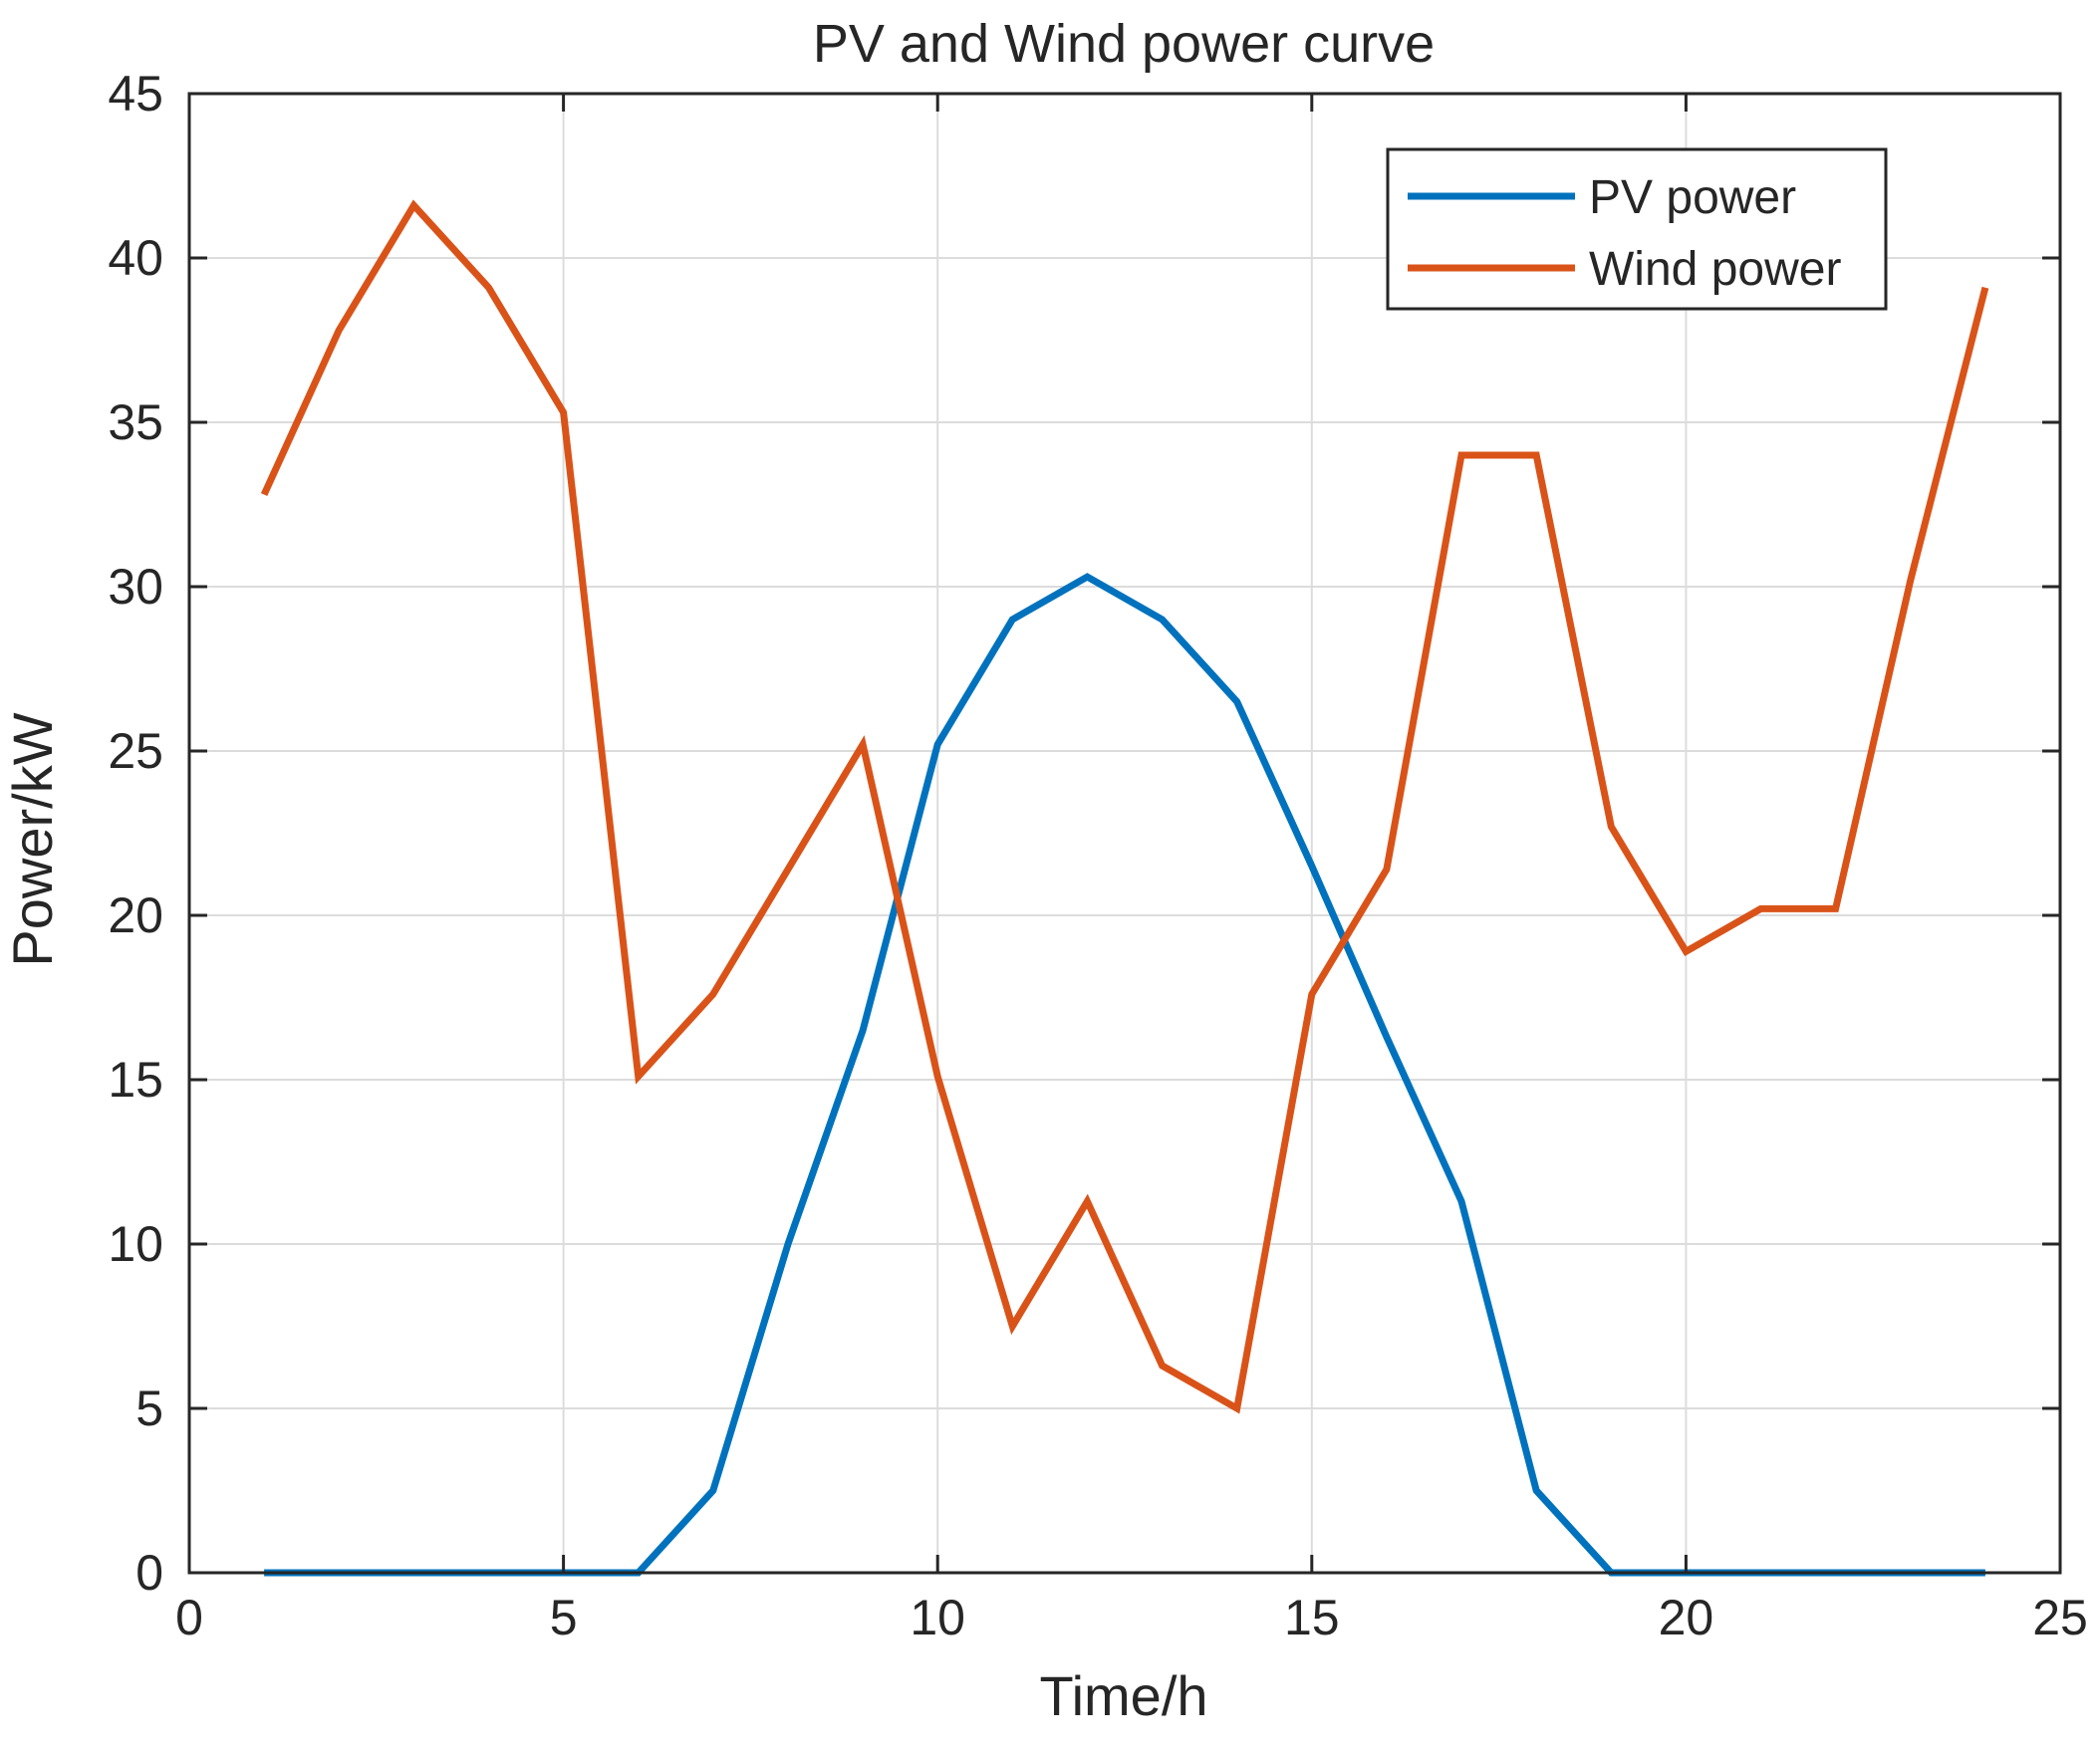 The image size is (2100, 1757). Describe the element at coordinates (937, 1617) in the screenshot. I see `x-tick-label-2: 10` at that location.